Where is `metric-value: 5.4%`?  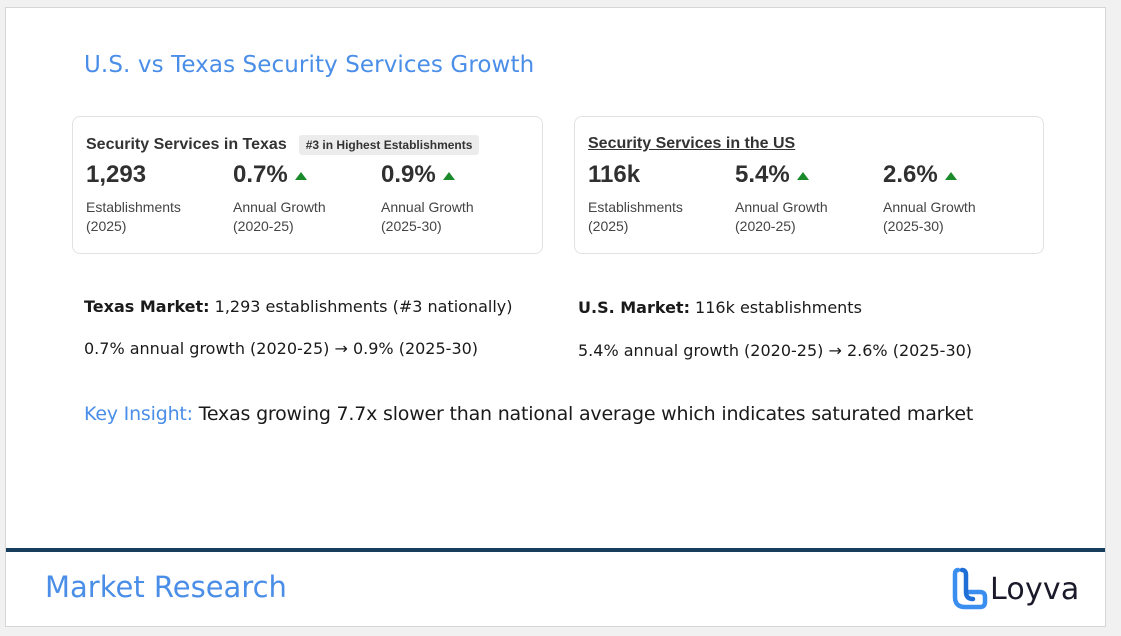 metric-value: 5.4% is located at coordinates (762, 174).